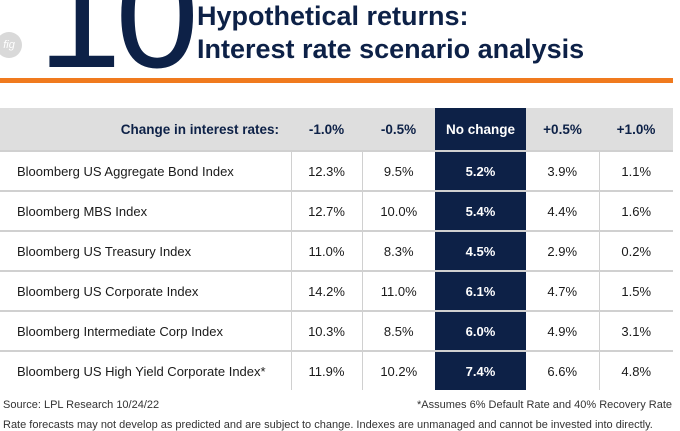  Describe the element at coordinates (398, 171) in the screenshot. I see `table-cell: 9.5%` at that location.